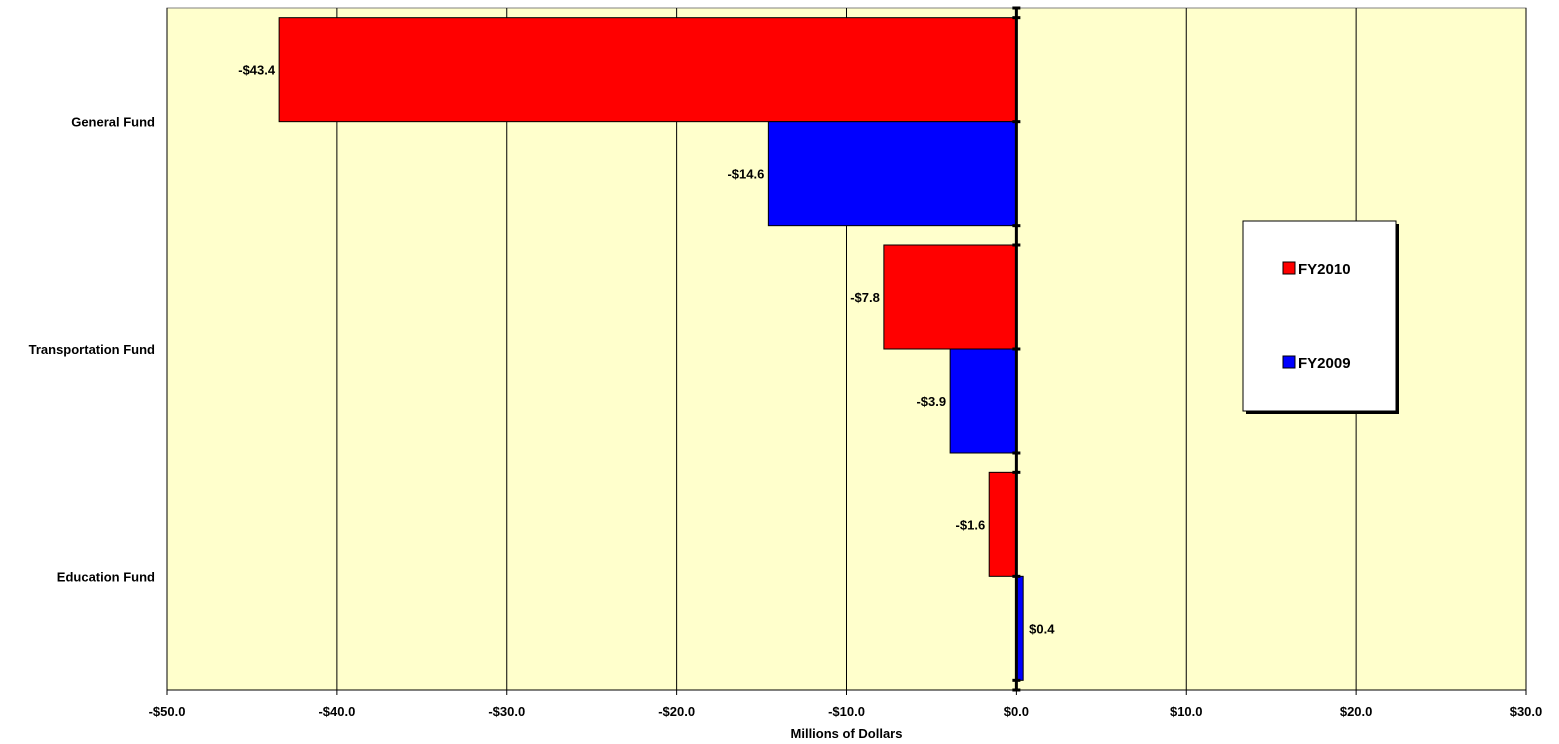 This screenshot has width=1559, height=744. I want to click on legend-box, so click(1319, 316).